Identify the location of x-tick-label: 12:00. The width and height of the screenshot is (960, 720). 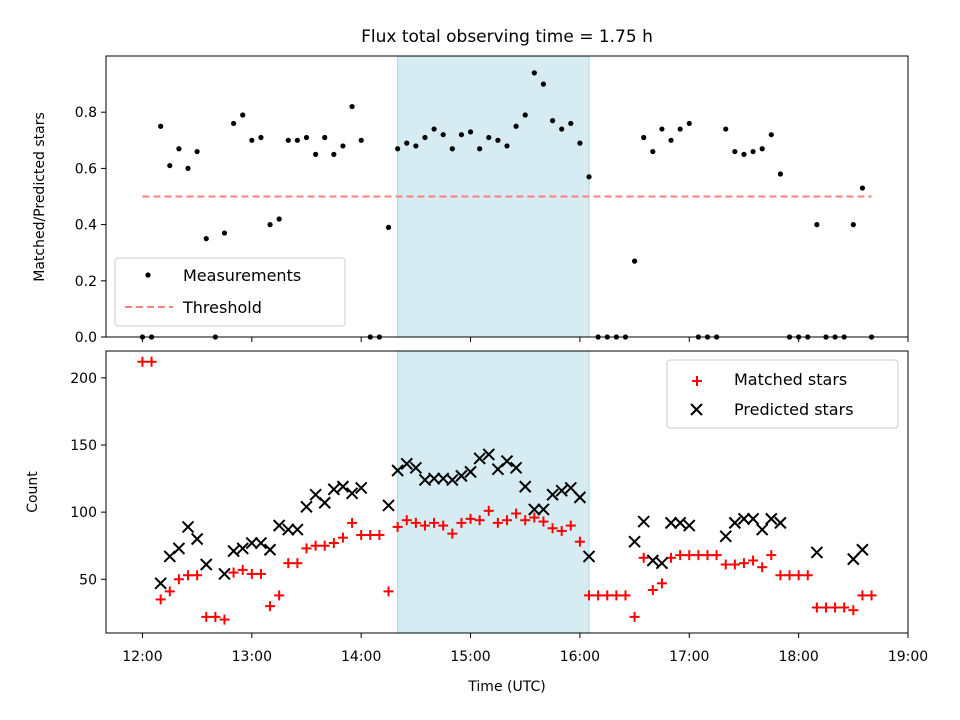
(142, 657).